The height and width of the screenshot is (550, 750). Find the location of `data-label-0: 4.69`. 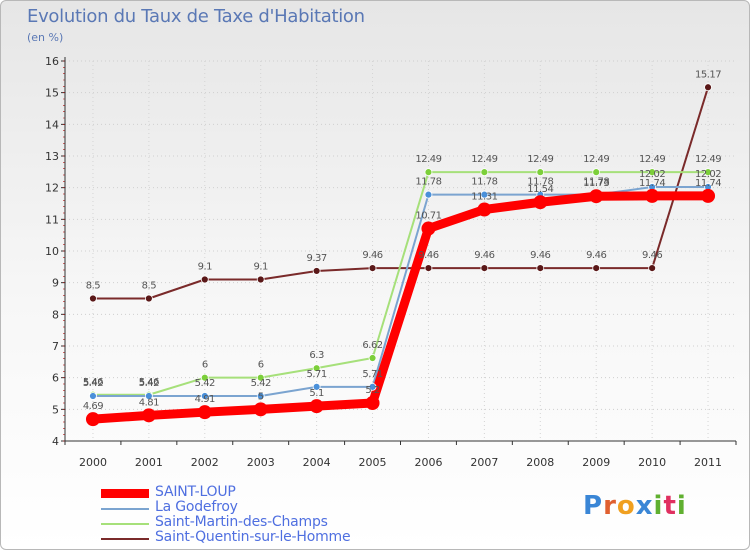

data-label-0: 4.69 is located at coordinates (93, 406).